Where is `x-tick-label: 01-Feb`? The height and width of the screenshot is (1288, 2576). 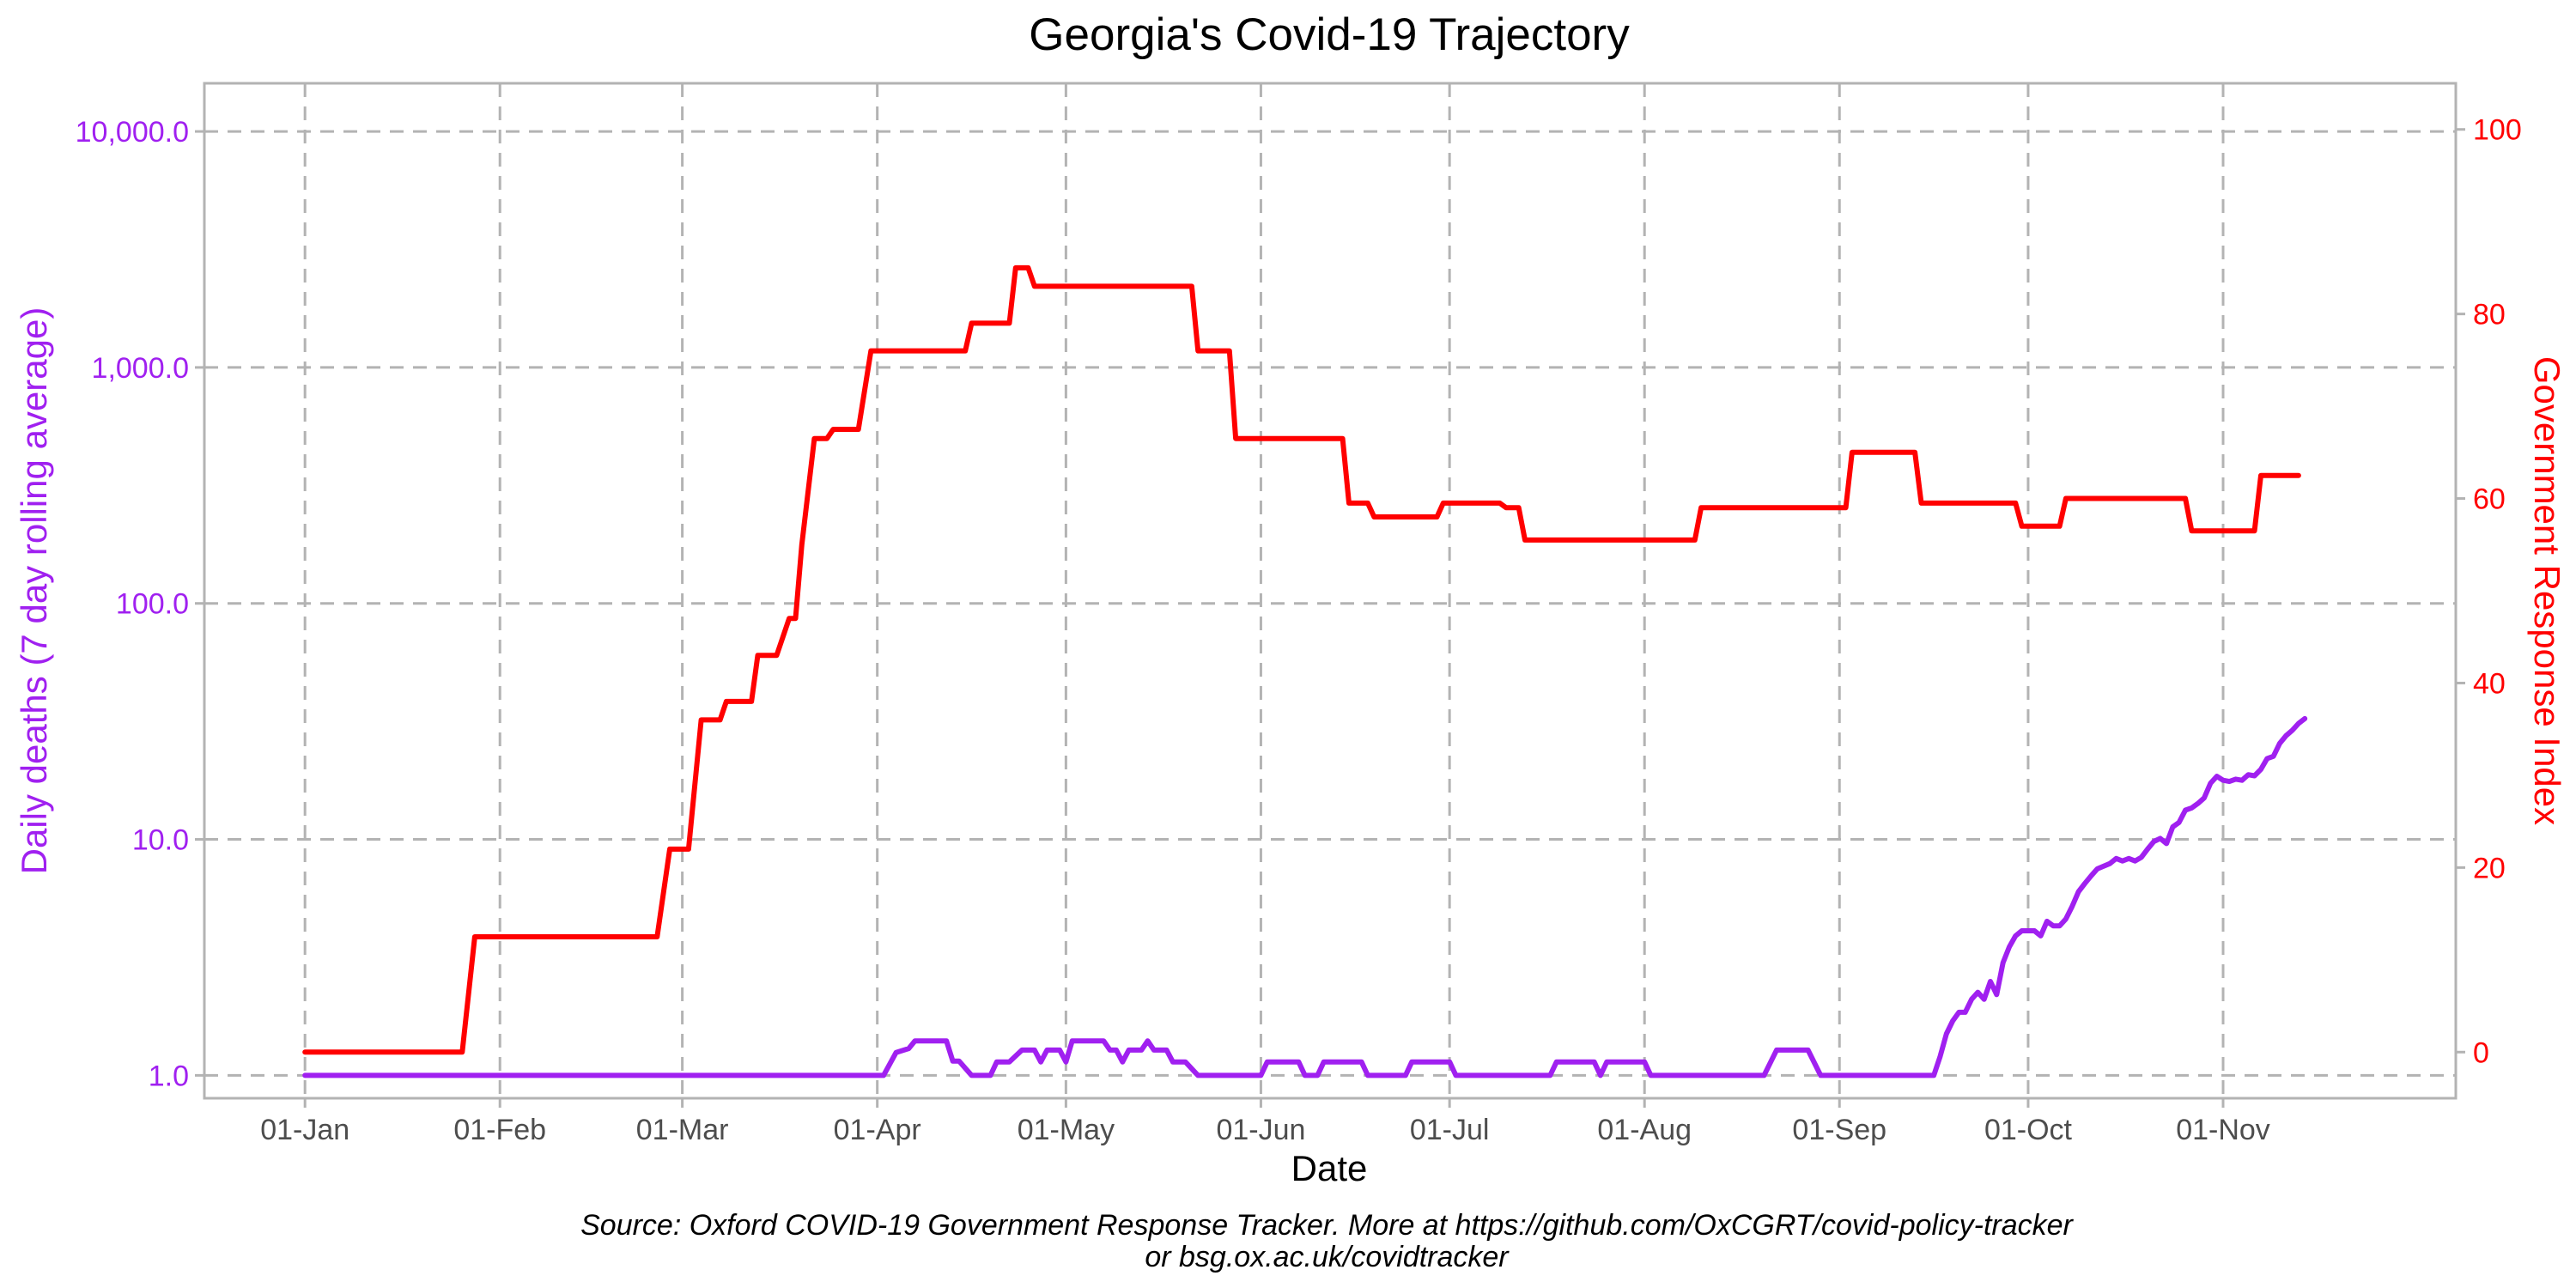 x-tick-label: 01-Feb is located at coordinates (499, 1130).